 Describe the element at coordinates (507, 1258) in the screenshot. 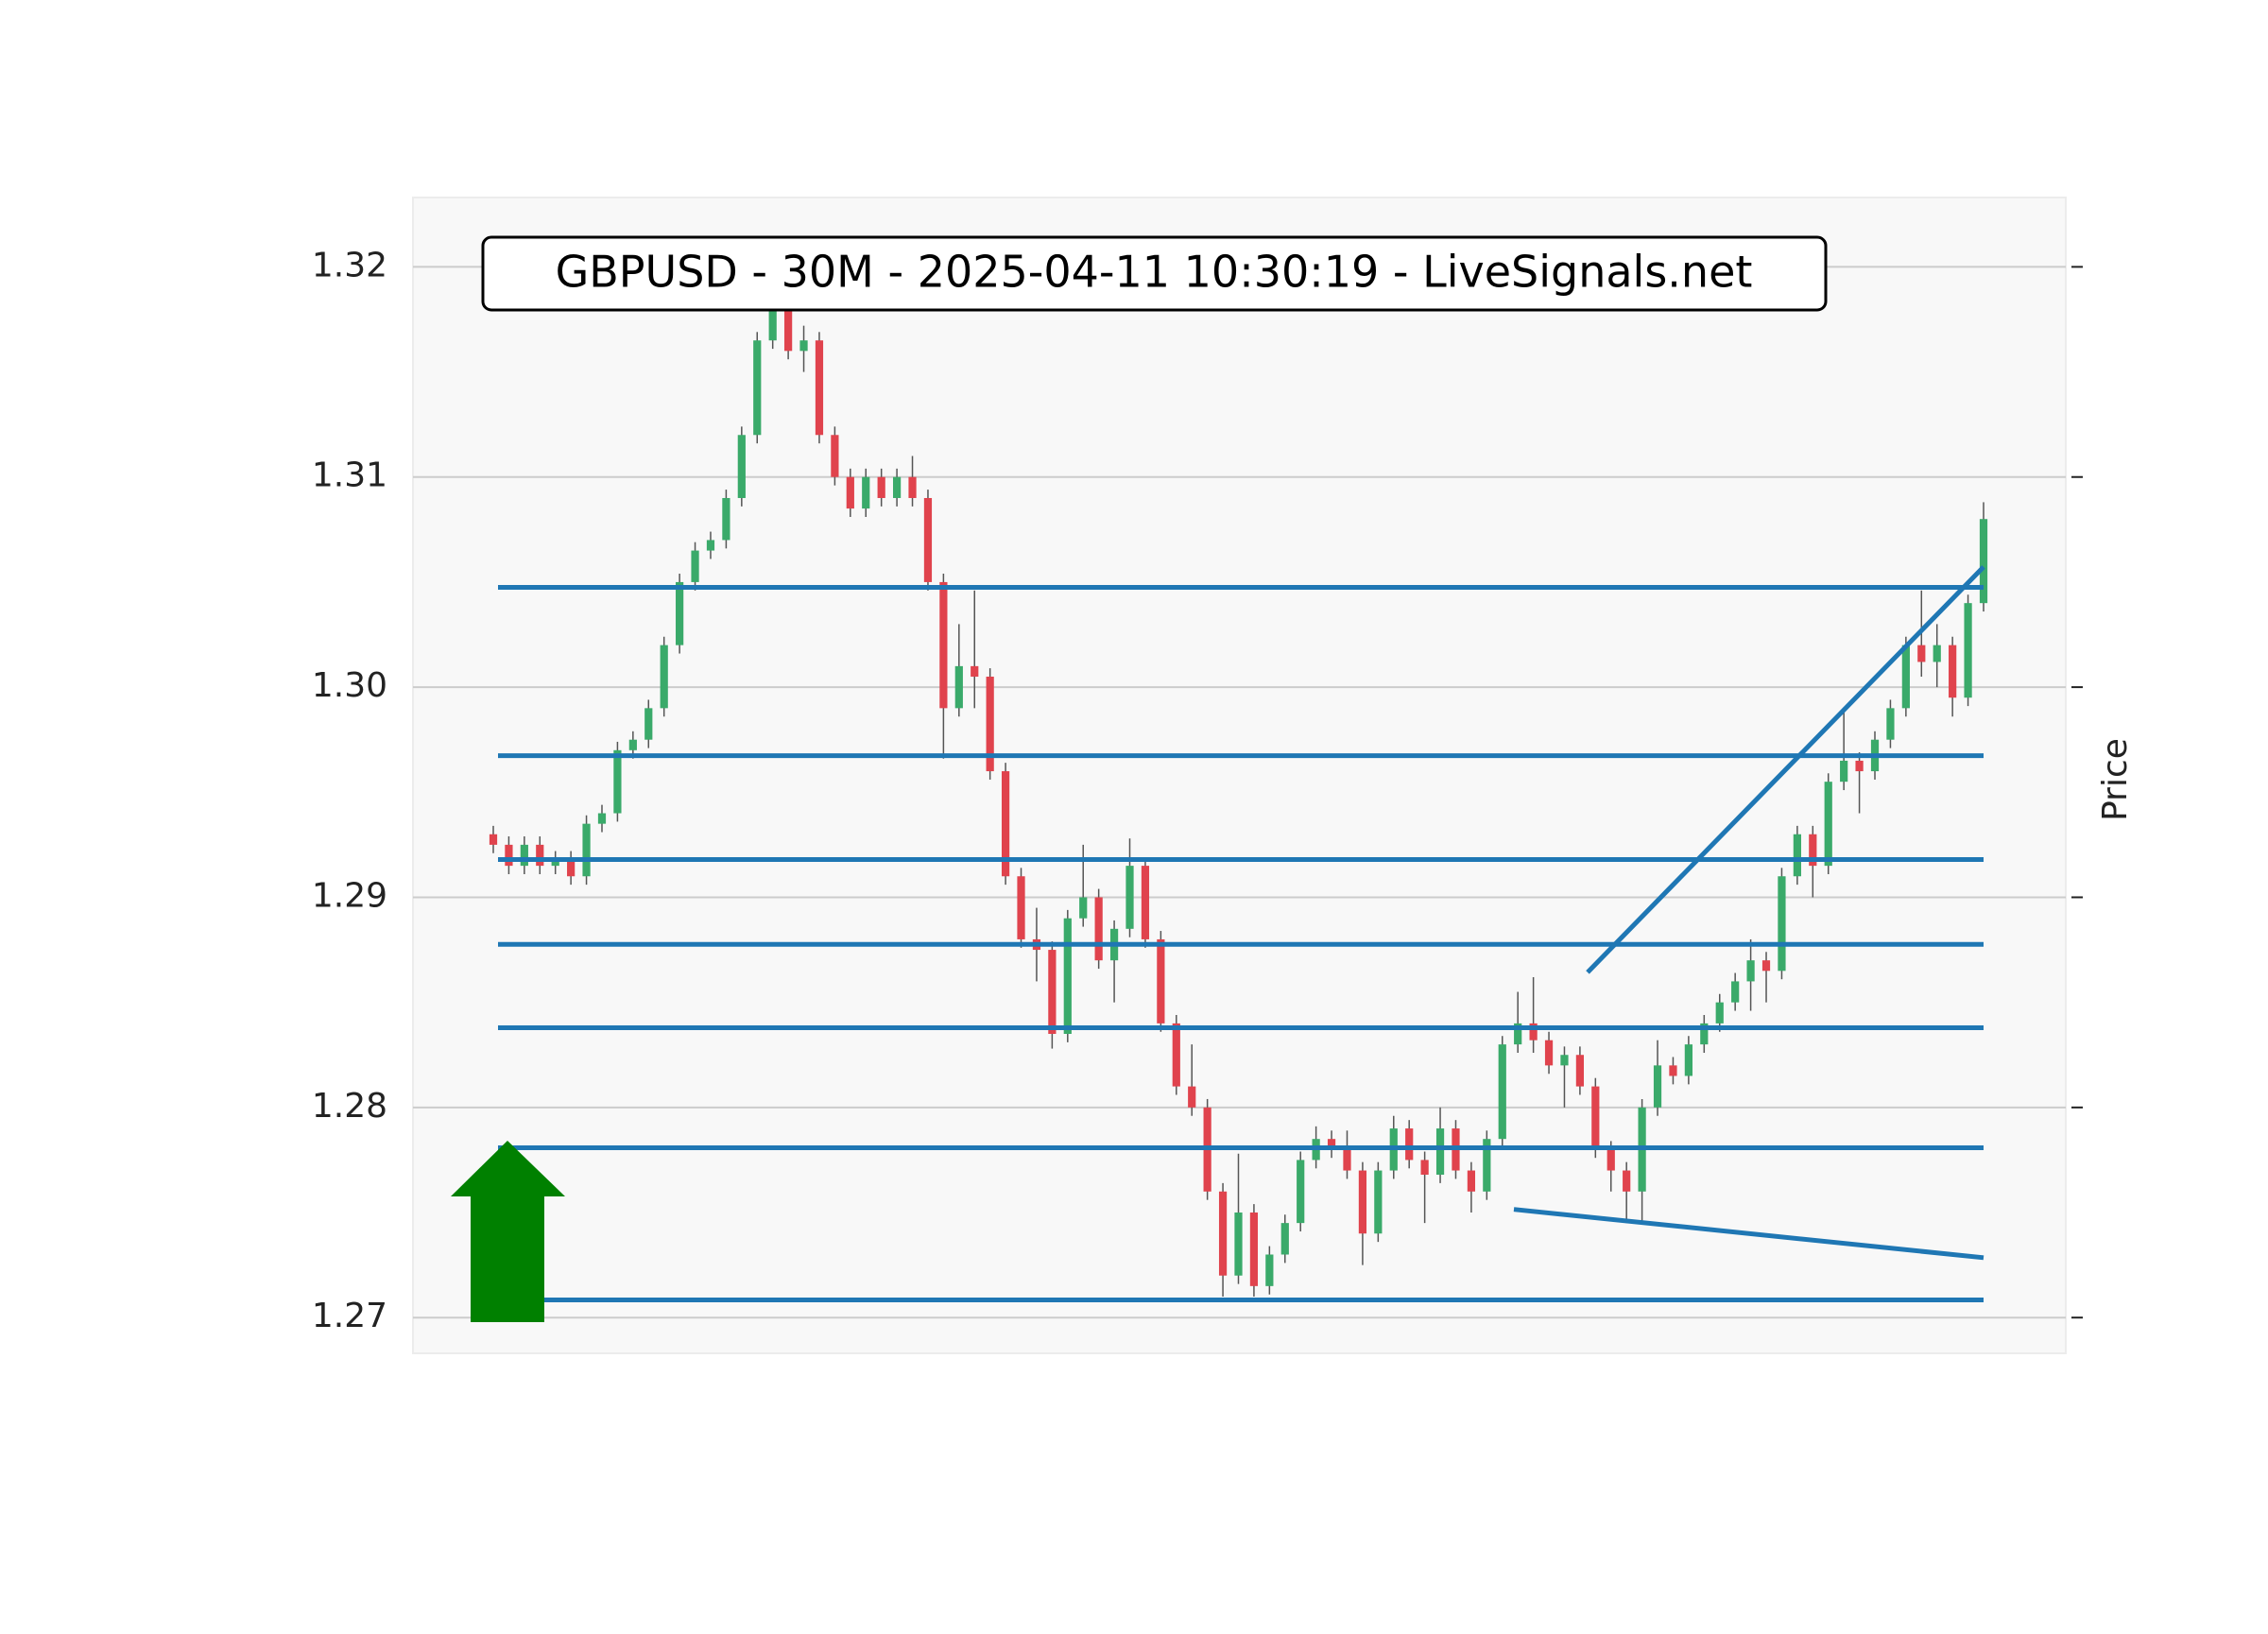

I see `arrow-body` at that location.